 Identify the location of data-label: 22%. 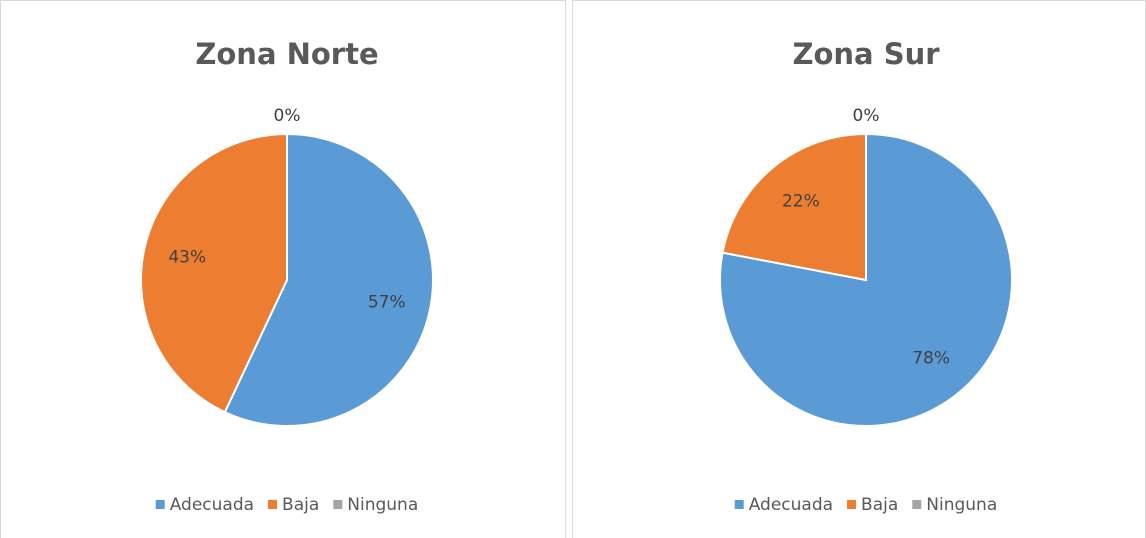
(801, 201).